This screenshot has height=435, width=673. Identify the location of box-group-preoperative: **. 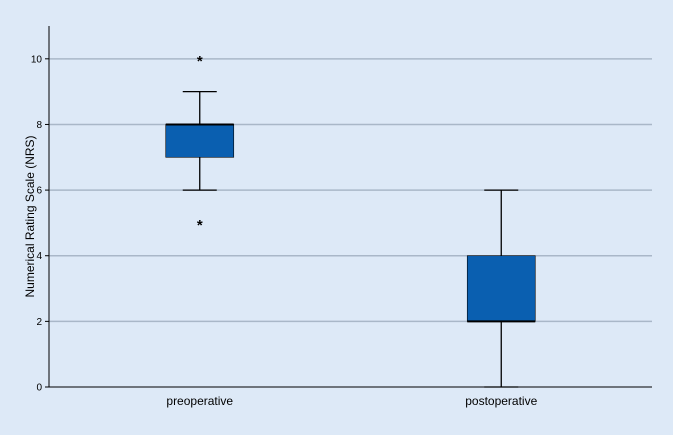
(200, 143).